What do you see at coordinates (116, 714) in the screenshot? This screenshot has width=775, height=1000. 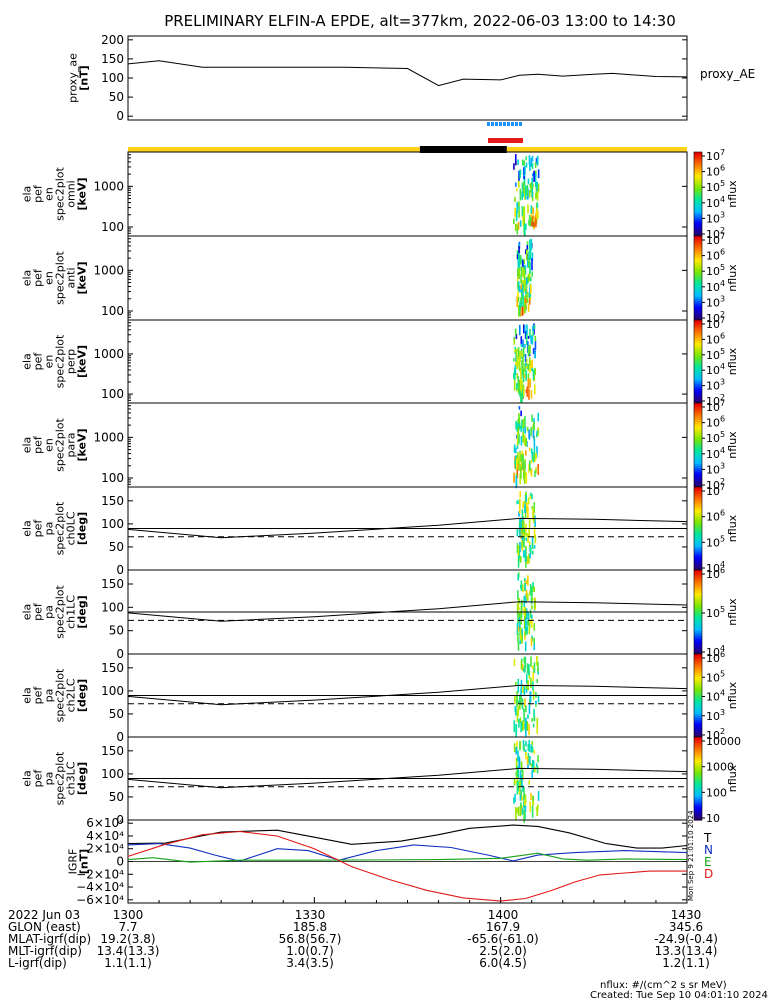 I see `y-tick-label: 50` at bounding box center [116, 714].